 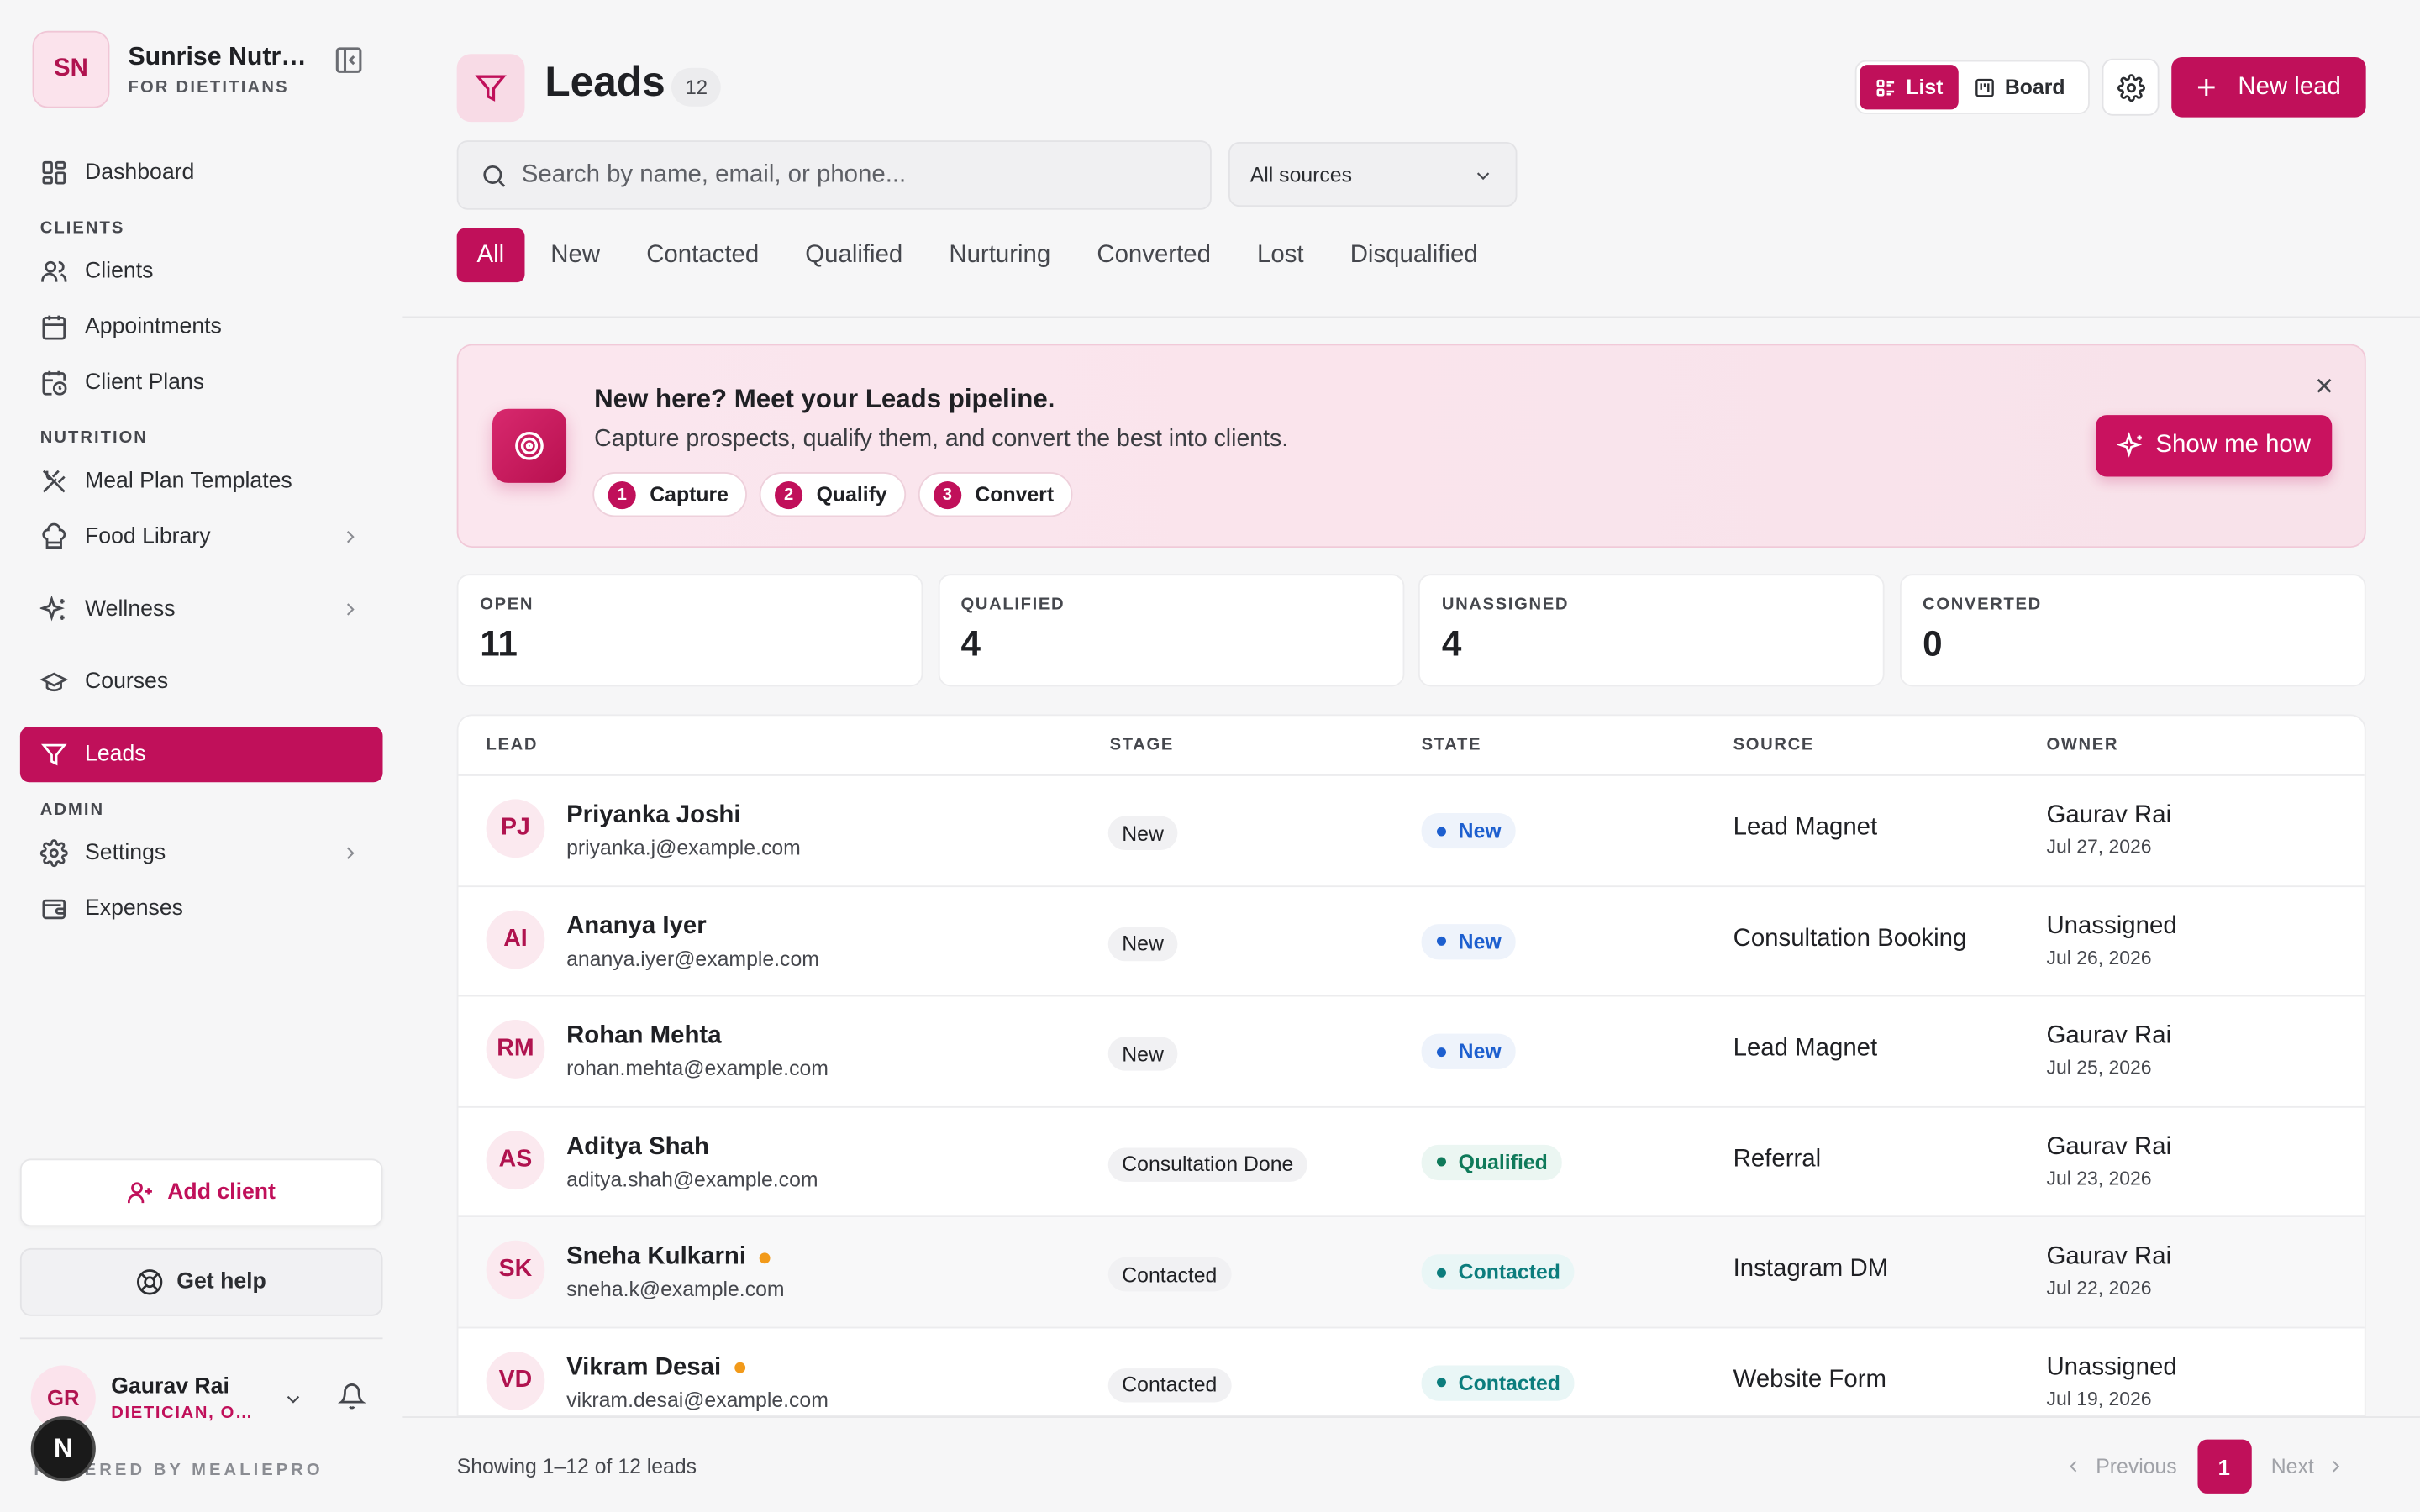 What do you see at coordinates (130, 609) in the screenshot?
I see `sidebar-item-label: Wellness` at bounding box center [130, 609].